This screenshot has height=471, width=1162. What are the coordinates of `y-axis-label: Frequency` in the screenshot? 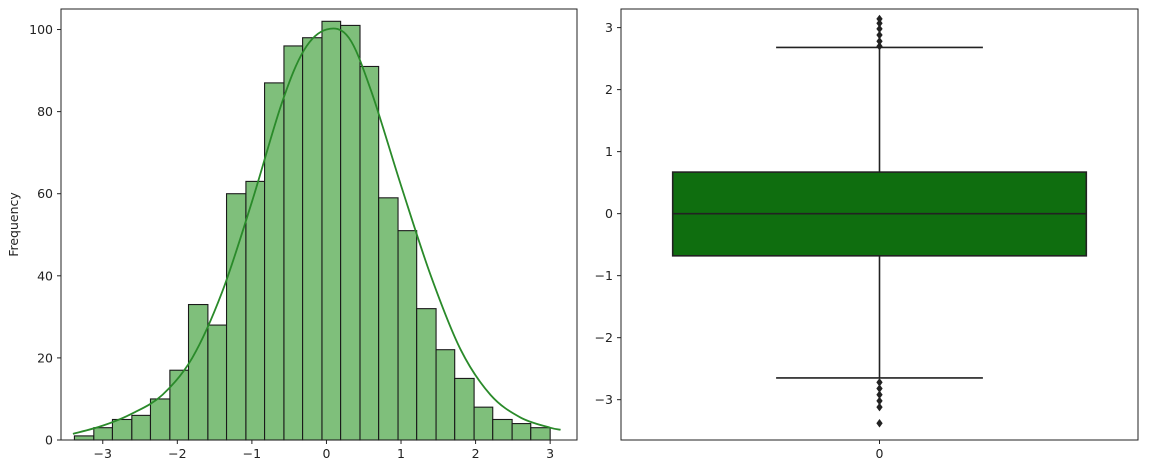 It's located at (13, 224).